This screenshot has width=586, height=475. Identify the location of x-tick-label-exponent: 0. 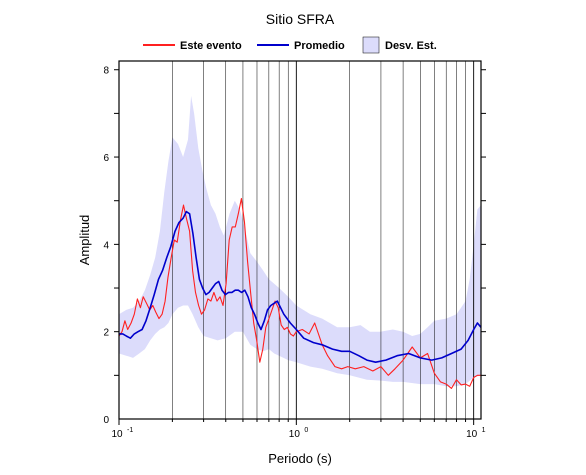
(306, 430).